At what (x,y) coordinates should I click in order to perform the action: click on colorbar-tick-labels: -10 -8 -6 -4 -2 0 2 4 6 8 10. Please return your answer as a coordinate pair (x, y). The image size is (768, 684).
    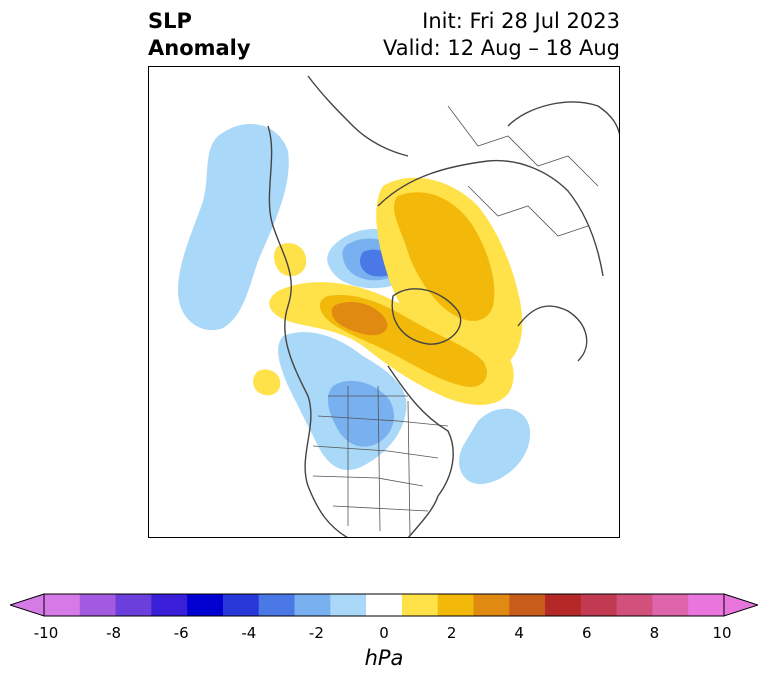
    Looking at the image, I should click on (384, 634).